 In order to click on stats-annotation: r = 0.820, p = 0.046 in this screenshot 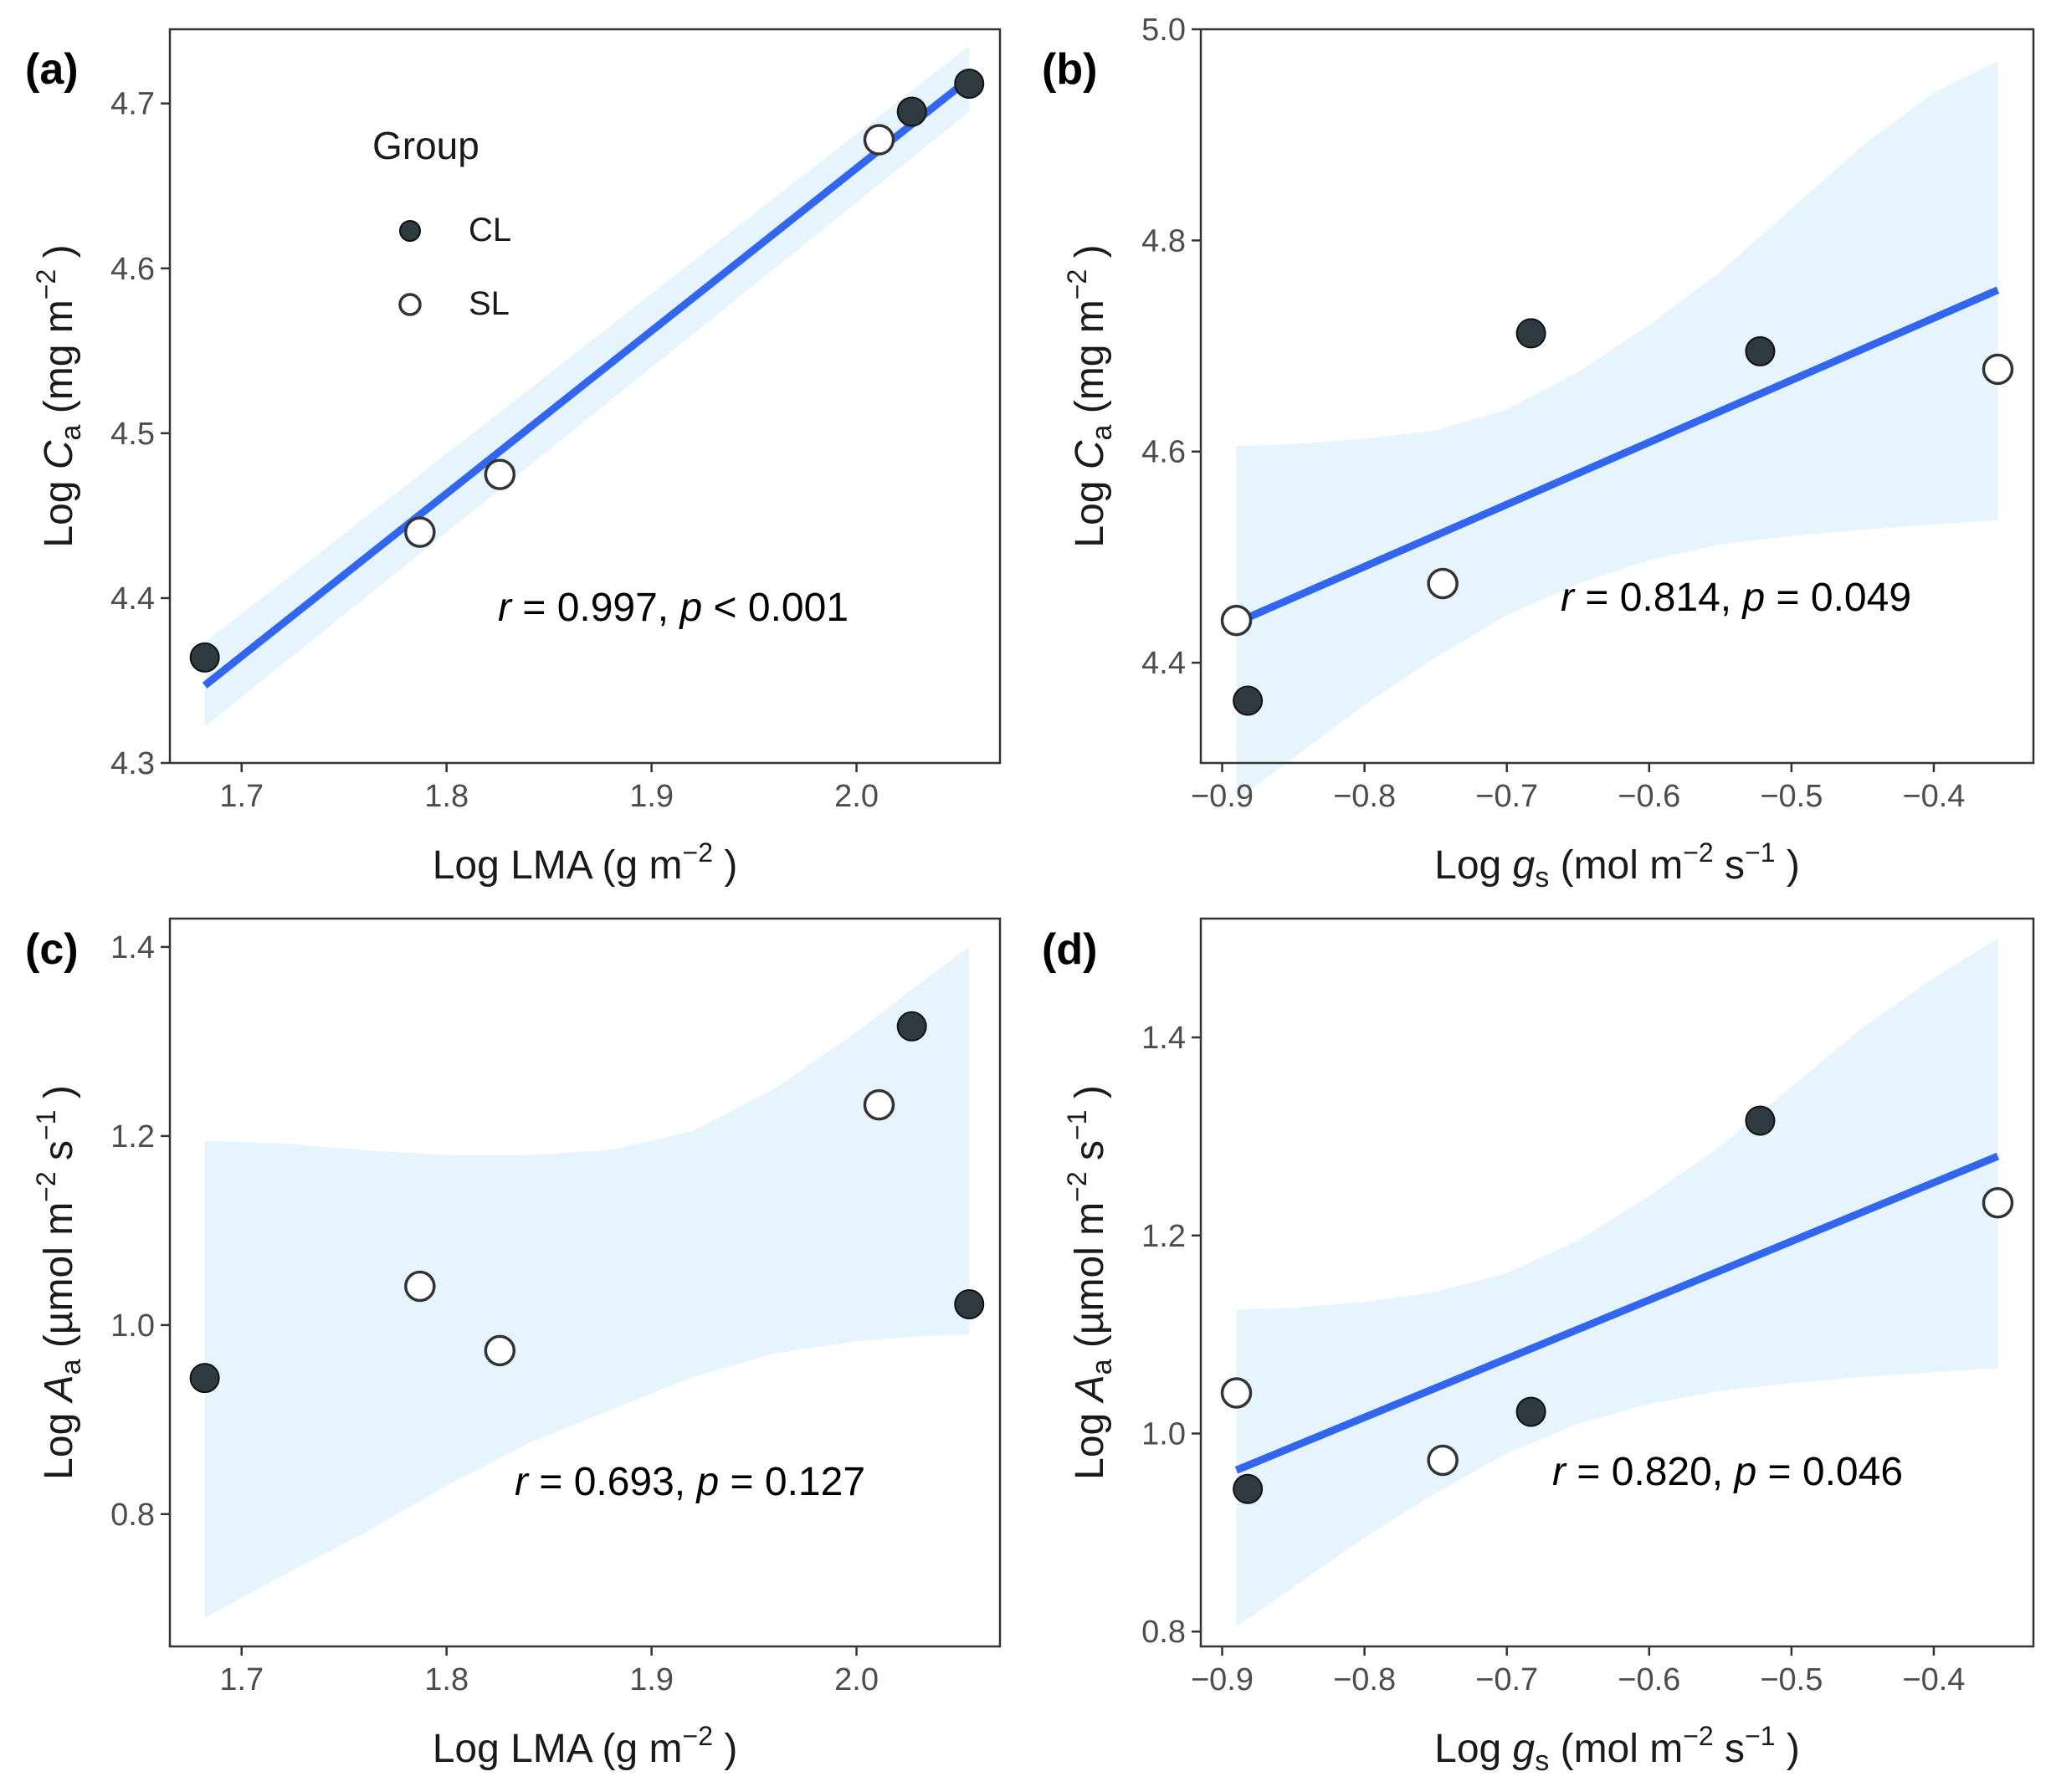, I will do `click(1727, 1472)`.